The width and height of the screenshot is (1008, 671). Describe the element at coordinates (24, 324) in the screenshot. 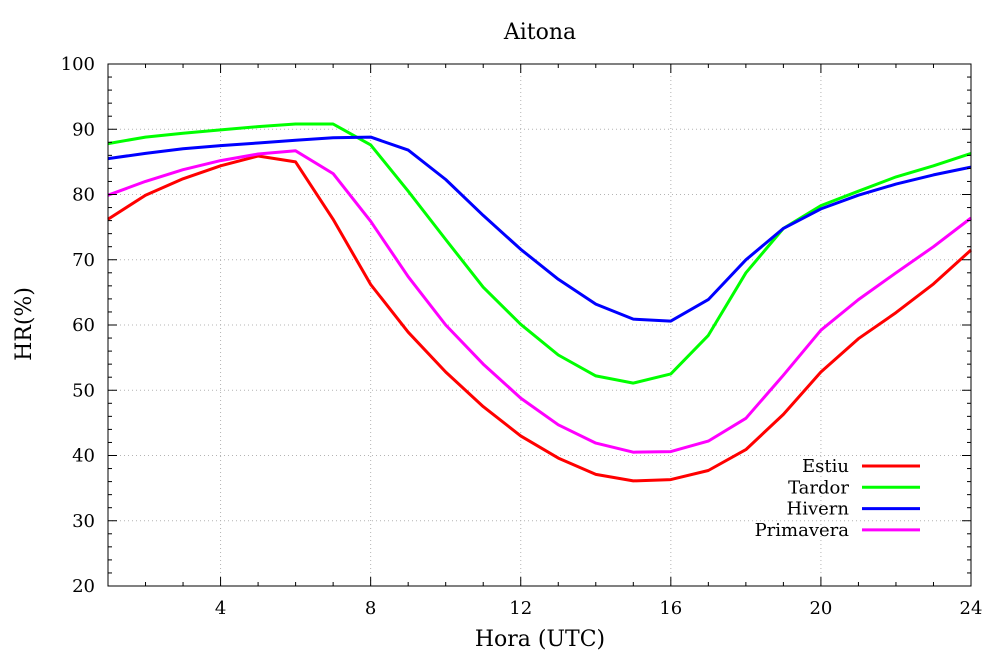

I see `y-axis-label: HR(%)` at that location.